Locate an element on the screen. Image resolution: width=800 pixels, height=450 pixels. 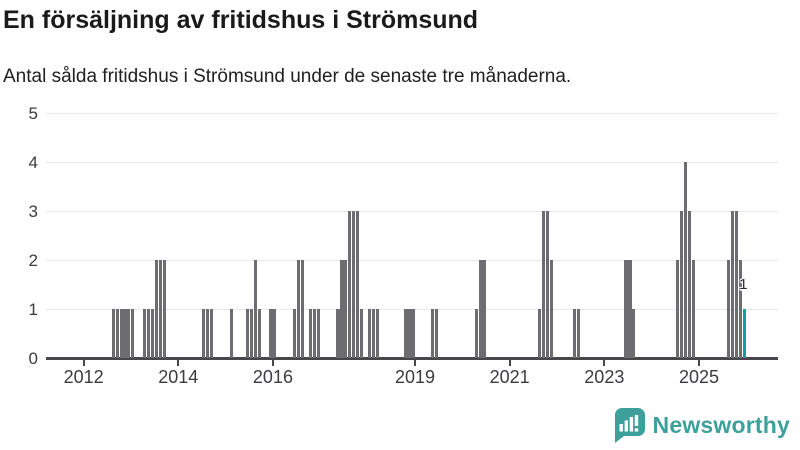
y-axis-tick-label: 0 is located at coordinates (33, 358).